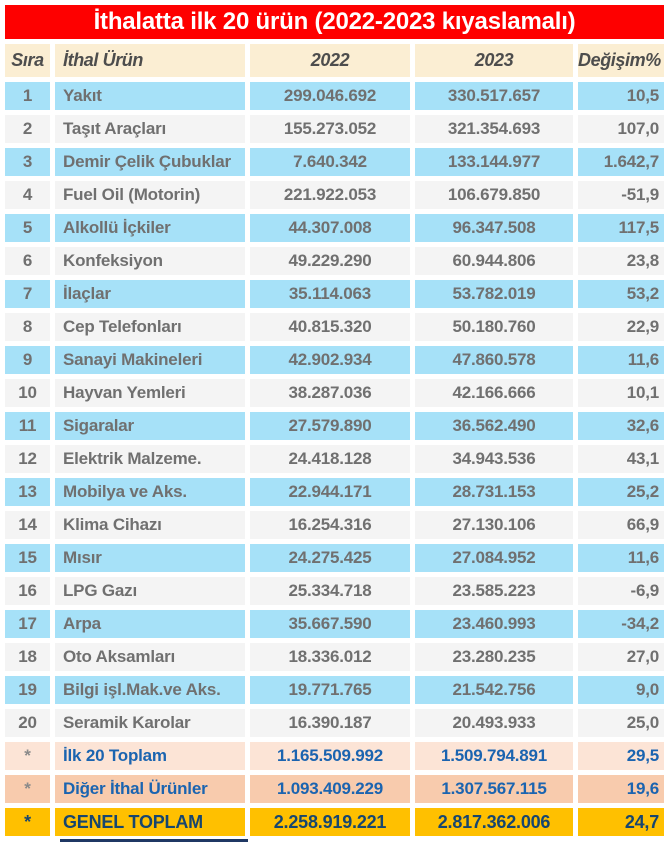  Describe the element at coordinates (27, 492) in the screenshot. I see `rank-cell: 13` at that location.